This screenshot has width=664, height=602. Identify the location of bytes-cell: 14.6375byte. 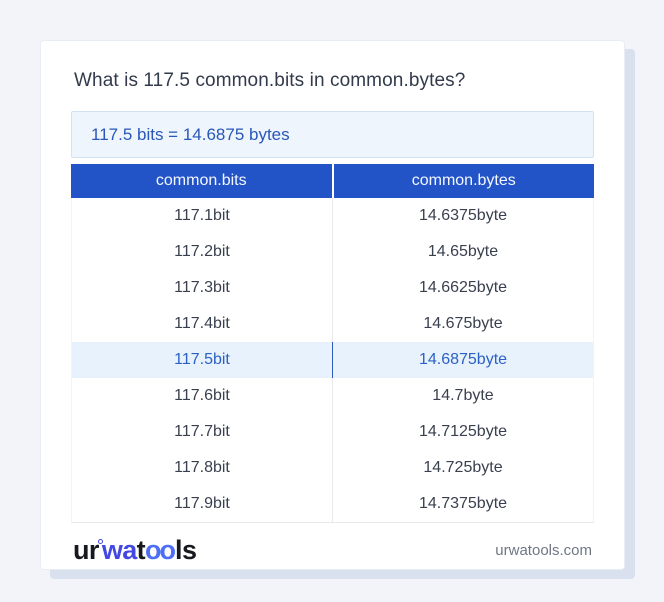
(463, 215).